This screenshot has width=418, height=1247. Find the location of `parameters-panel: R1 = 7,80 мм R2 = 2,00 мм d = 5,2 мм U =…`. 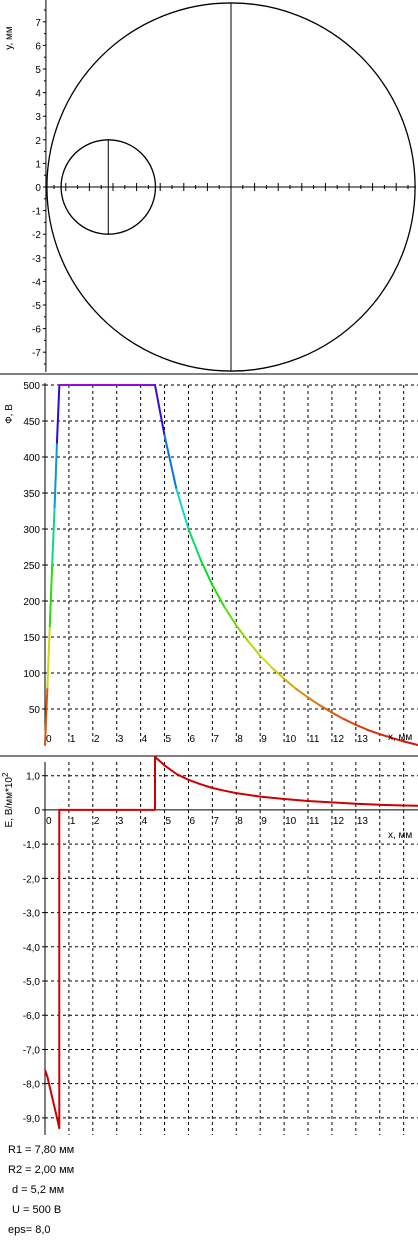

parameters-panel: R1 = 7,80 мм R2 = 2,00 мм d = 5,2 мм U =… is located at coordinates (41, 1190).